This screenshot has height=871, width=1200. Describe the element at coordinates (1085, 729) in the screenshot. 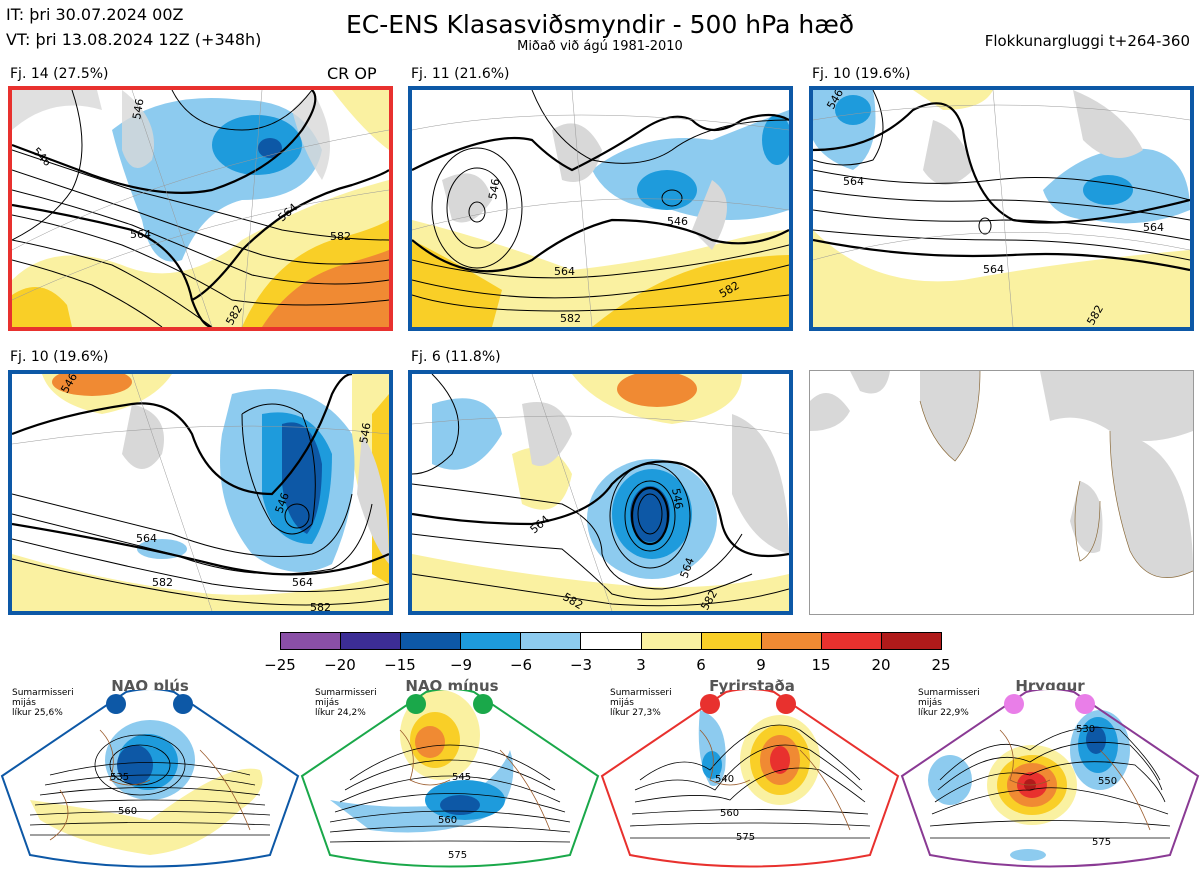

I see `regime-4-contour-label: 530` at that location.